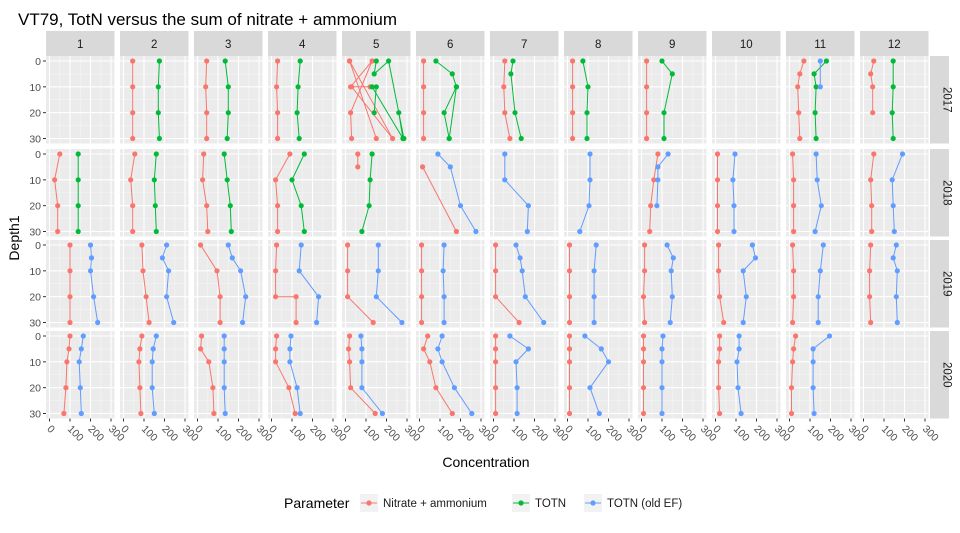 This screenshot has height=533, width=960. I want to click on y-tick-label: 0, so click(38, 155).